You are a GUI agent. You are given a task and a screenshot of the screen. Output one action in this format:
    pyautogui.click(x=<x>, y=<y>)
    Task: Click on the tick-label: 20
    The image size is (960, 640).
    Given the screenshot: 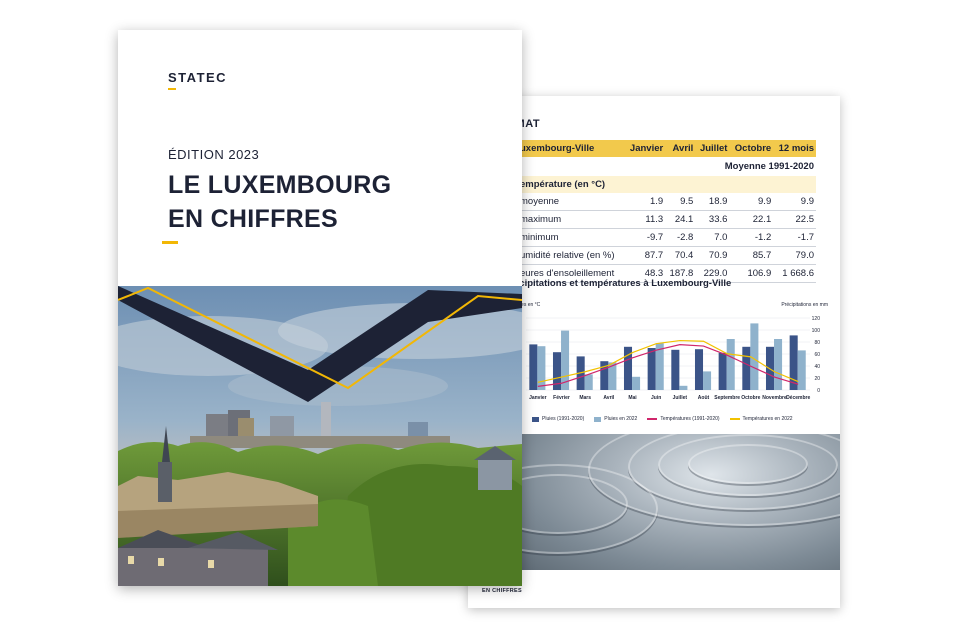 What is the action you would take?
    pyautogui.click(x=817, y=379)
    